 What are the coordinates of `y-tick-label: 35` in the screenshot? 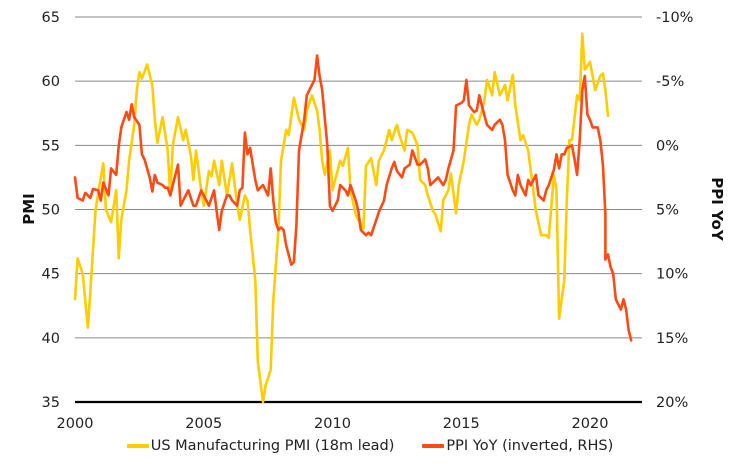 It's located at (51, 403).